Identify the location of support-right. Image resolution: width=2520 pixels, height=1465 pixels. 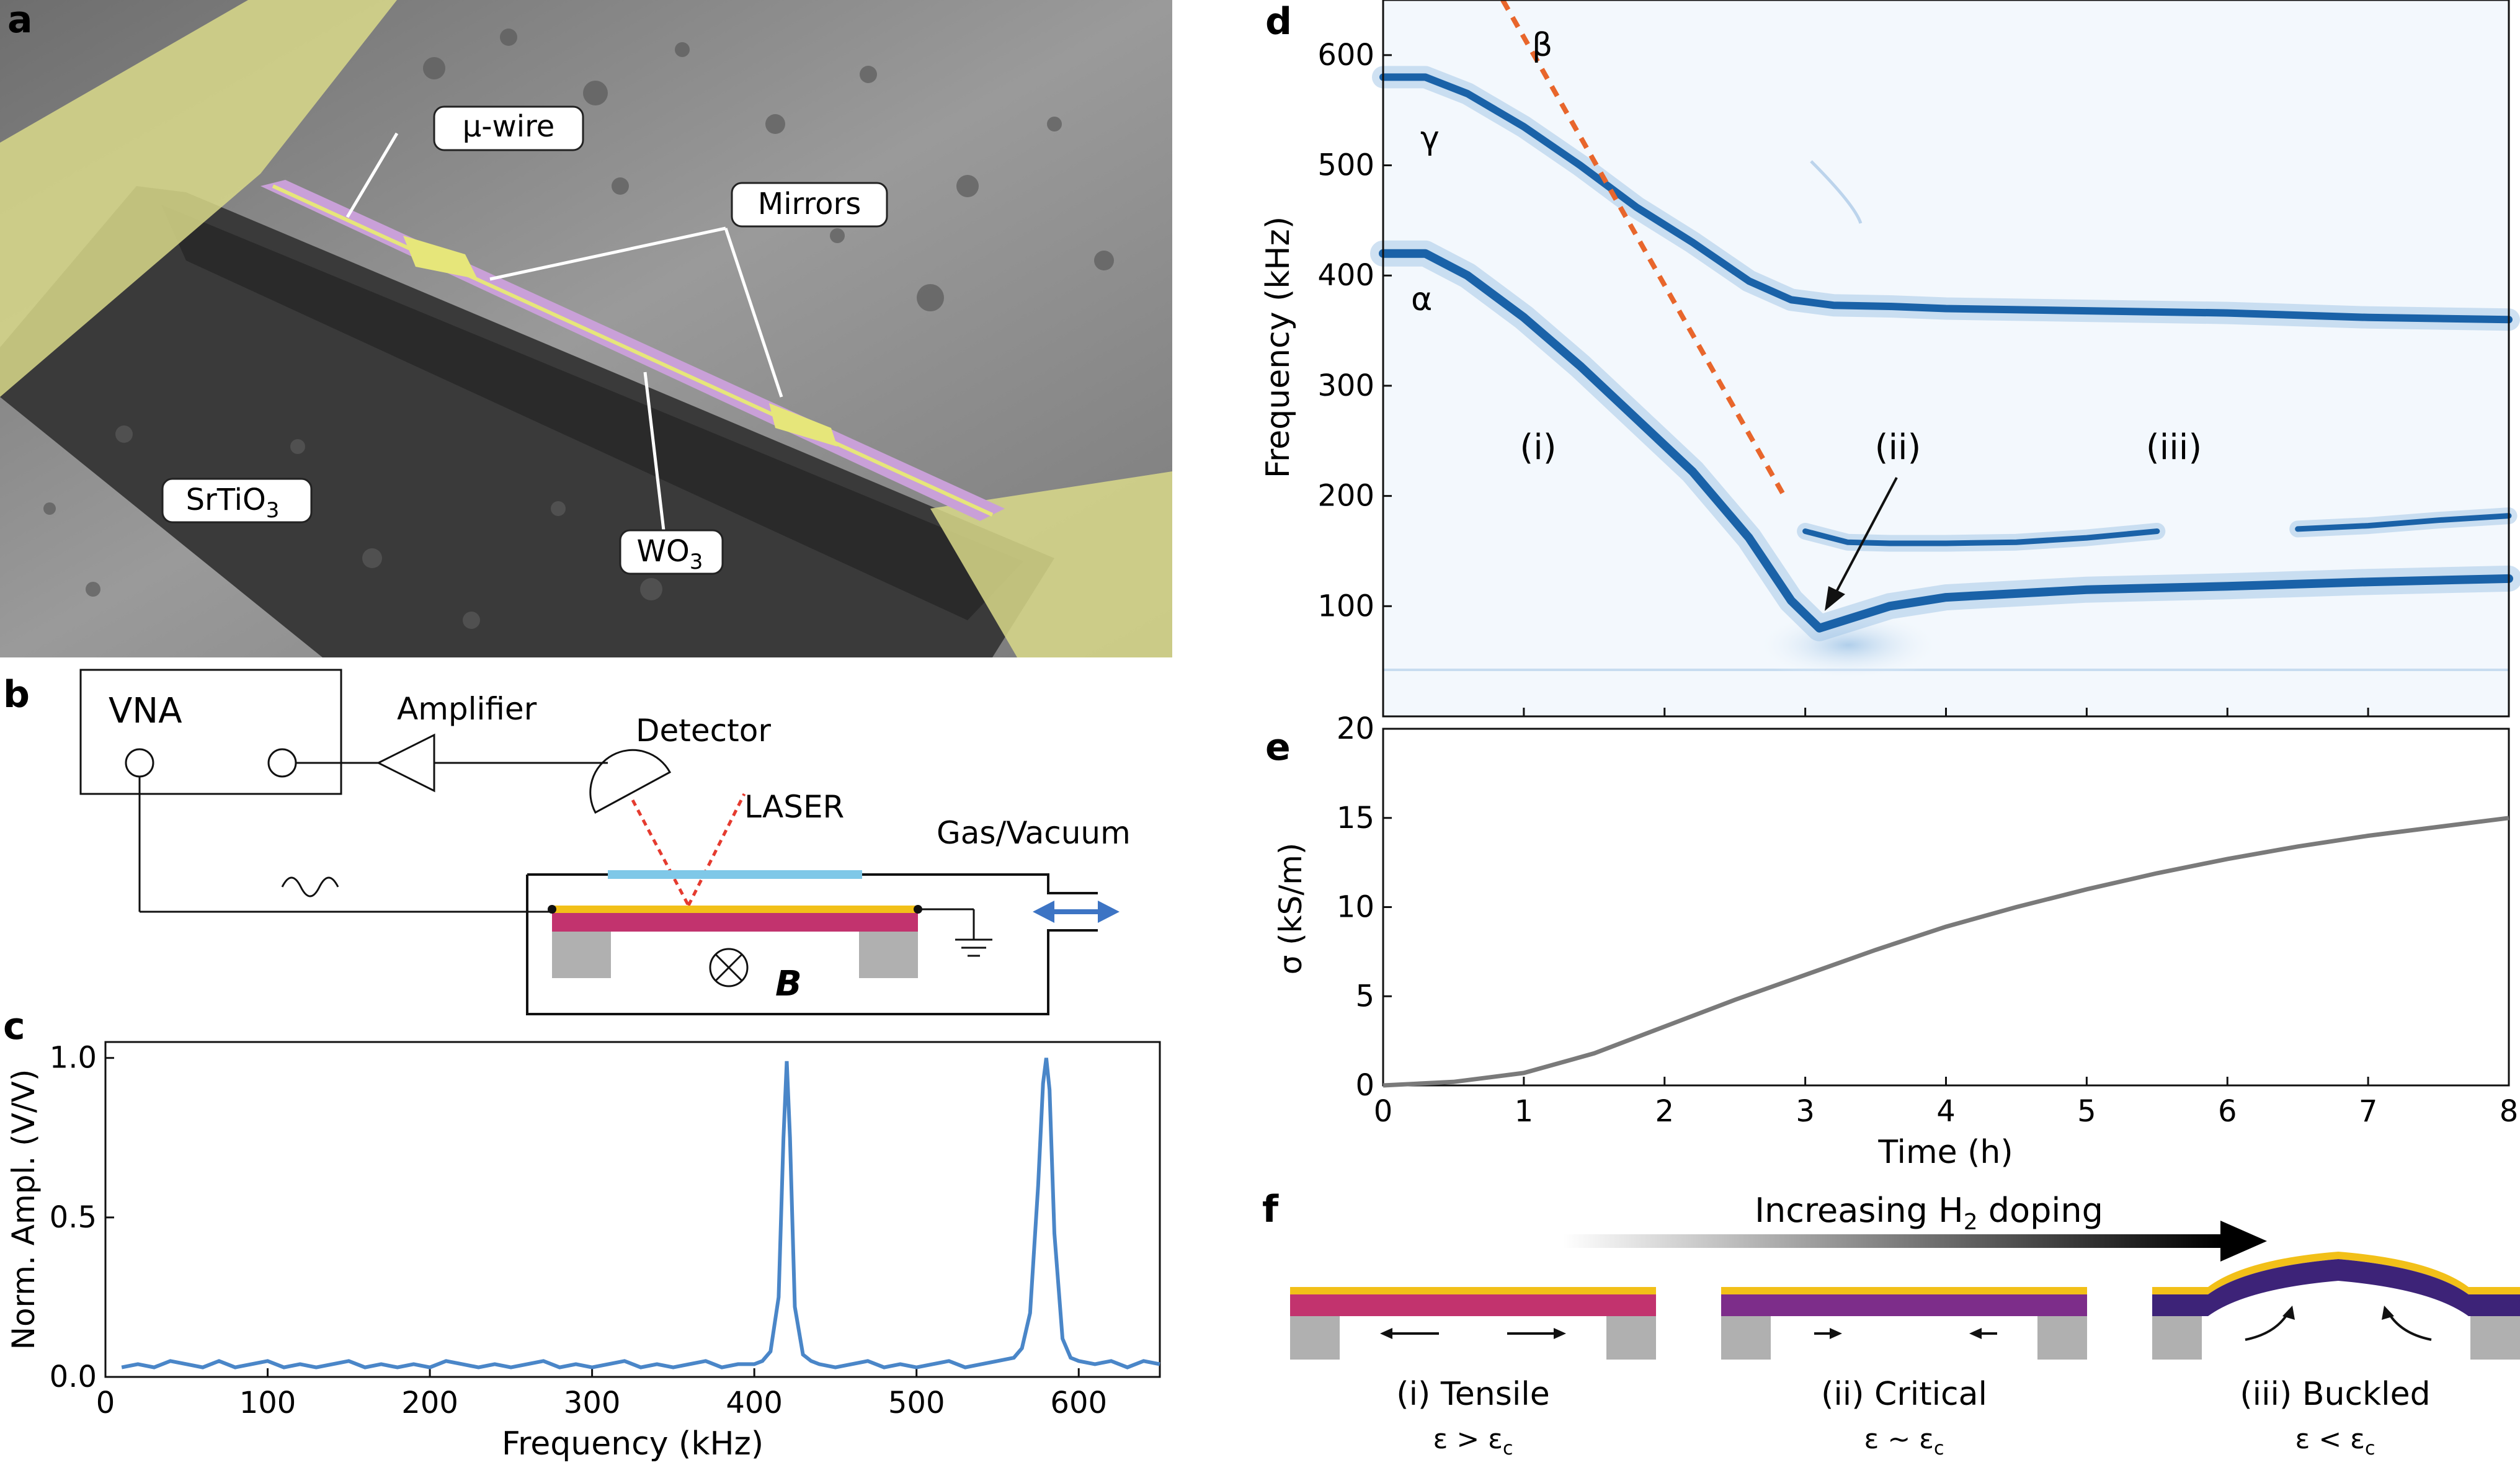
(888, 955).